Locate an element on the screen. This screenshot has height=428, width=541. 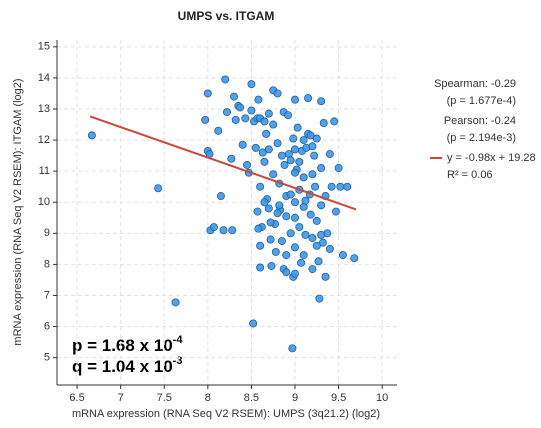
q-sup: -3 is located at coordinates (178, 361).